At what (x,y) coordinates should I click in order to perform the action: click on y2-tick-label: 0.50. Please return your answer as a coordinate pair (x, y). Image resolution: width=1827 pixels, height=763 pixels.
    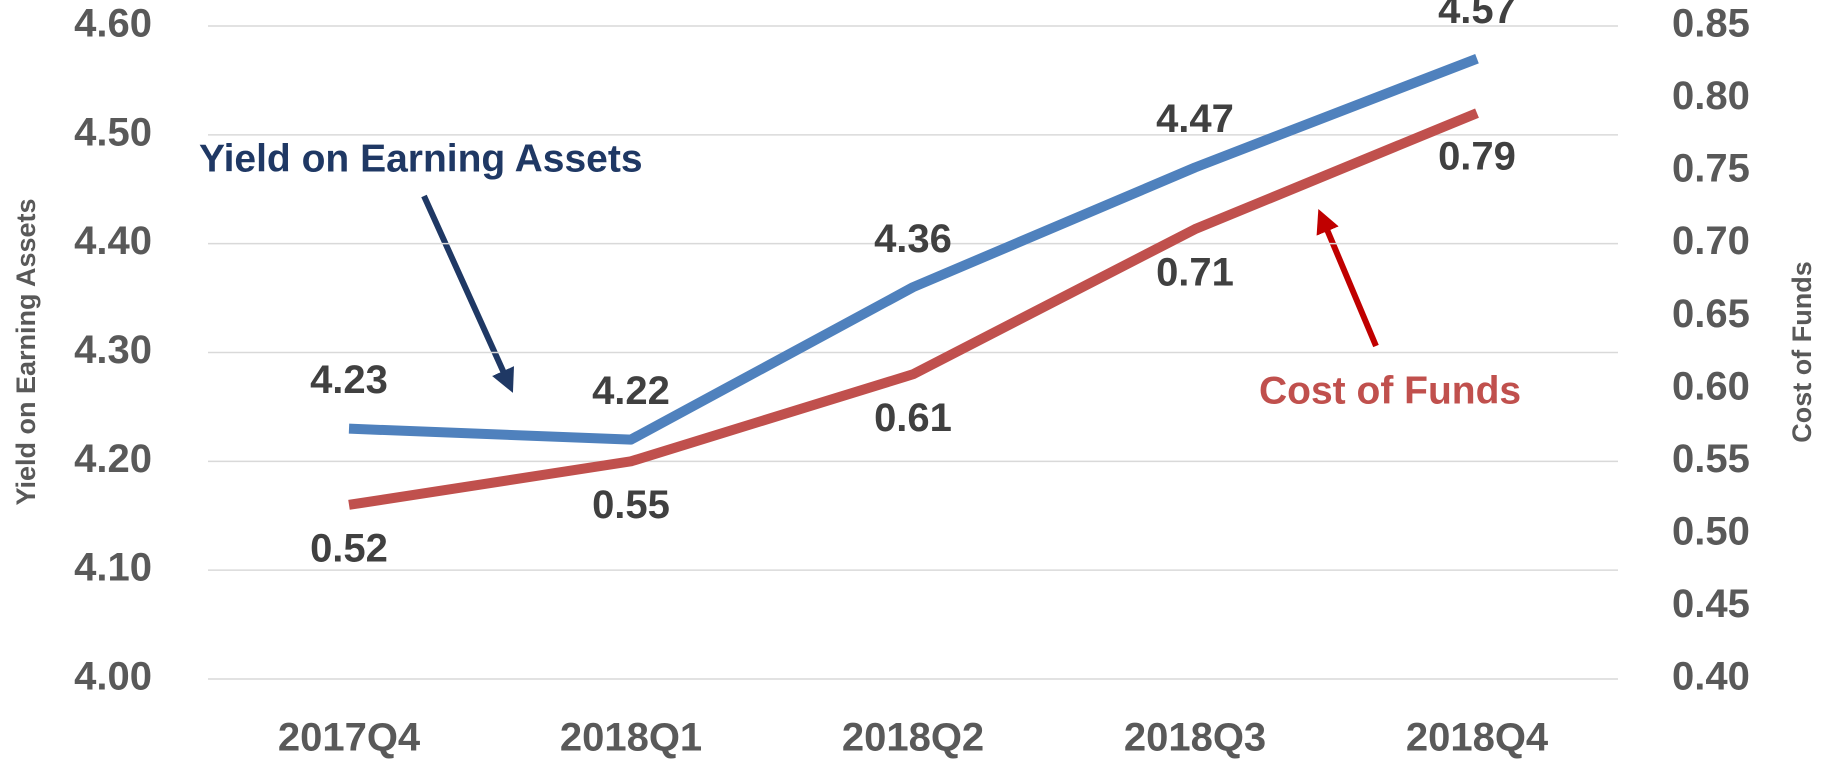
    Looking at the image, I should click on (1711, 531).